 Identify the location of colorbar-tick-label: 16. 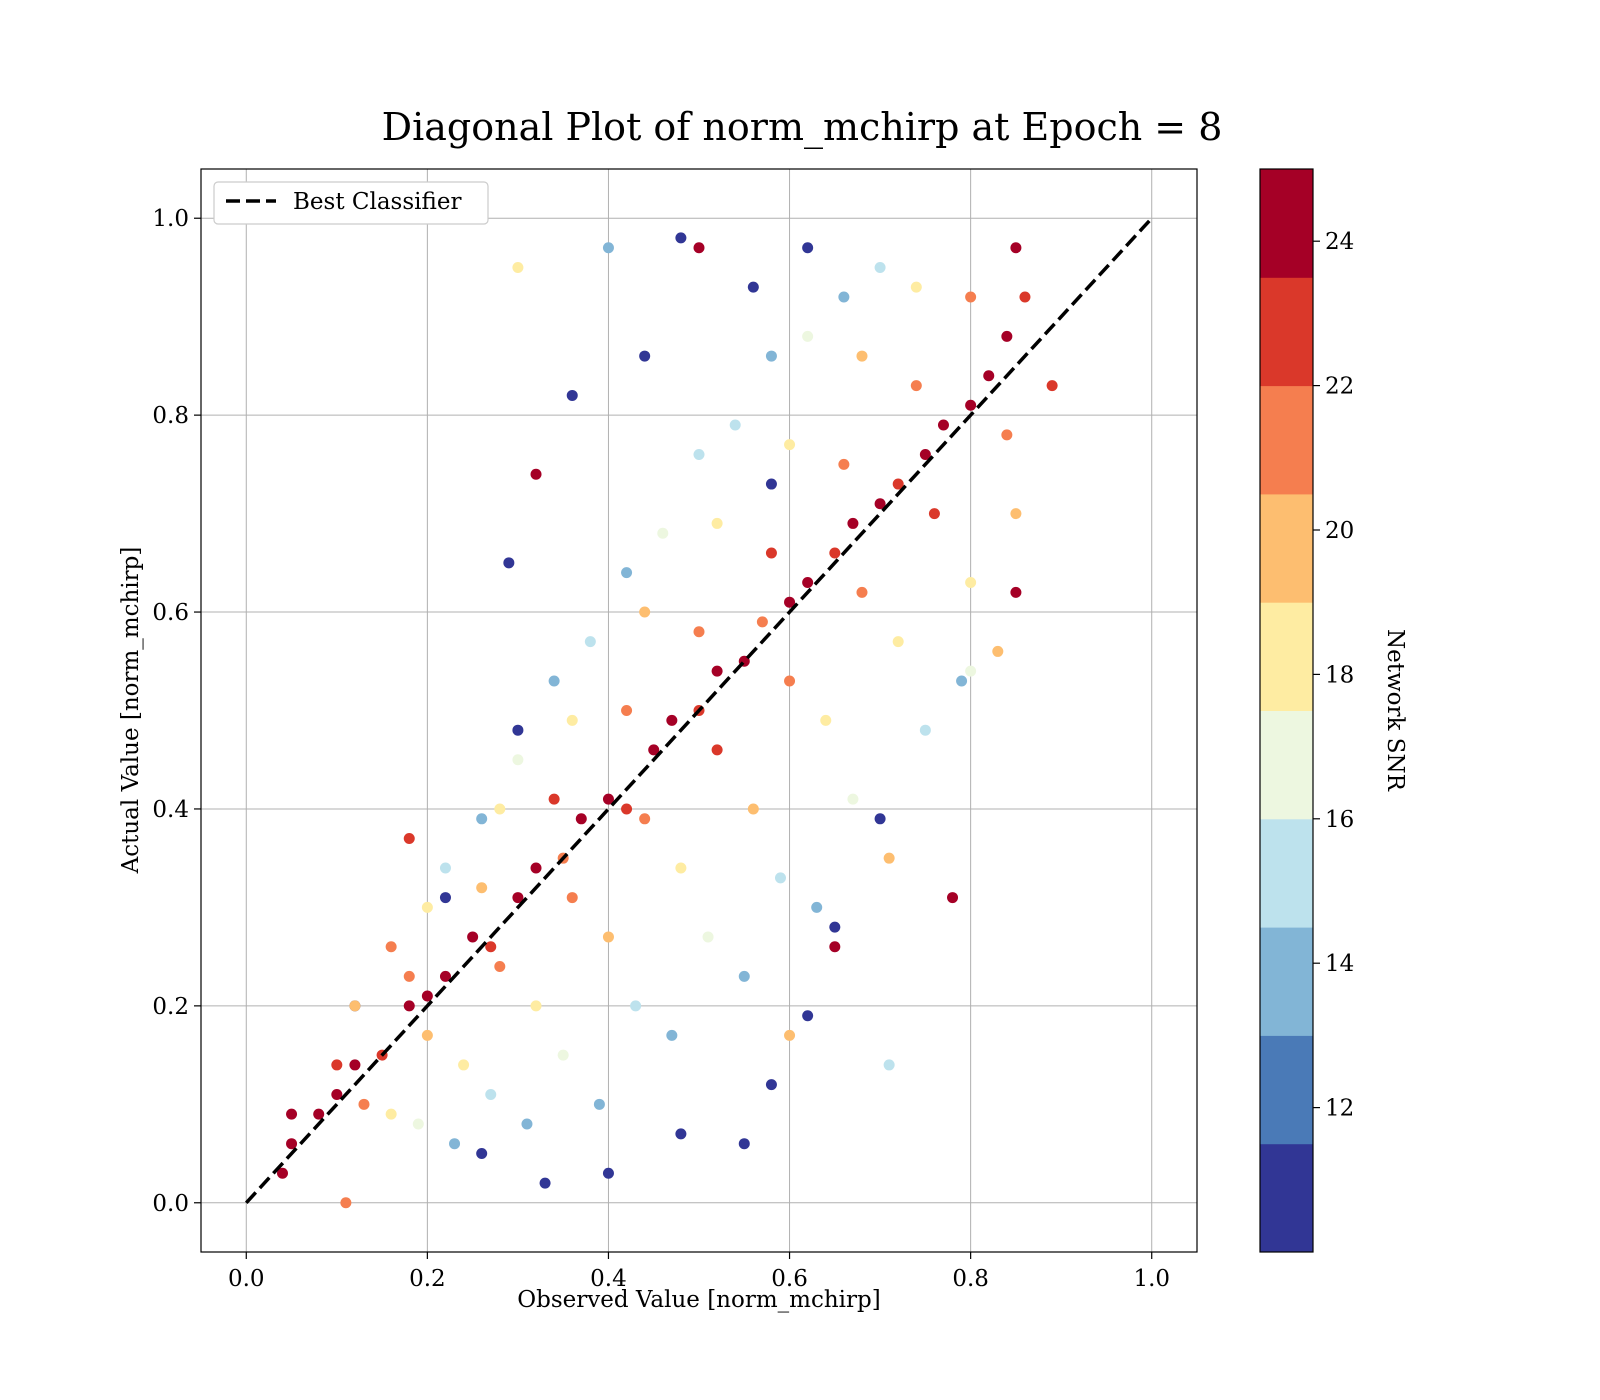
(1339, 820).